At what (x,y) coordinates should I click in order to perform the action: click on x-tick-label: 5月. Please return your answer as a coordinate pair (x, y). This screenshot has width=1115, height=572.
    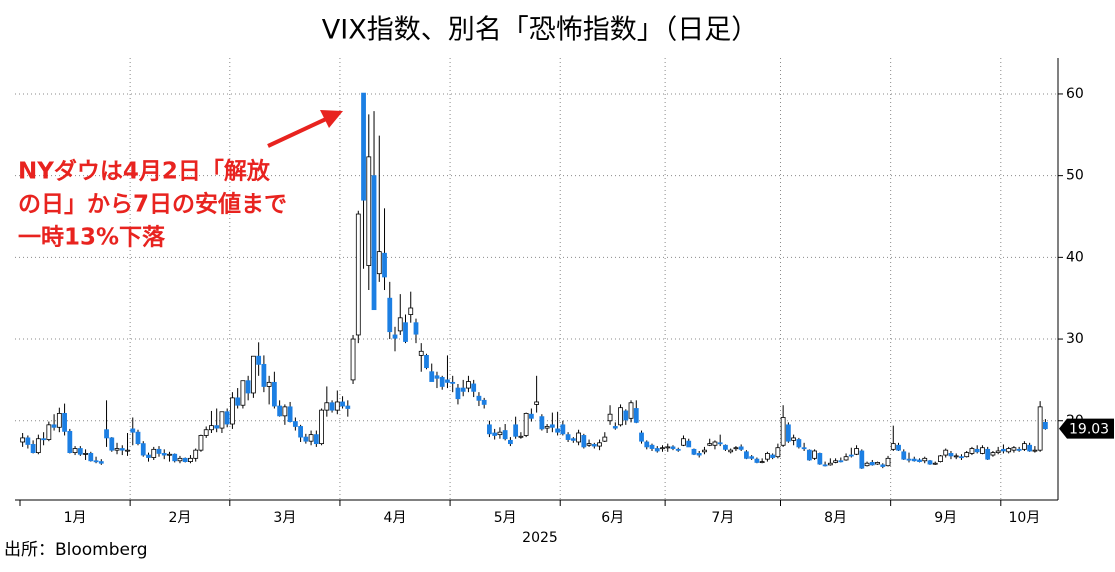
    Looking at the image, I should click on (505, 518).